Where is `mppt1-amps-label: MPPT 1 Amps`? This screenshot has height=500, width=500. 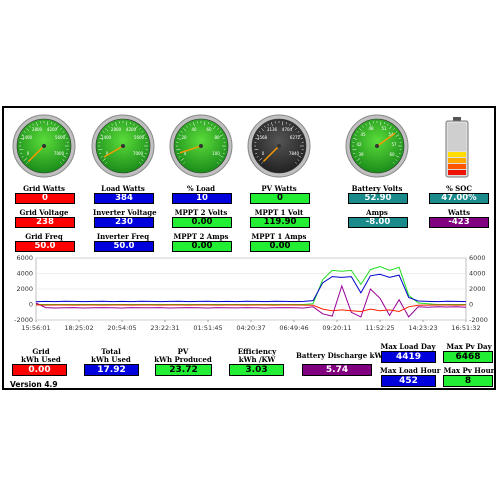
mppt1-amps-label: MPPT 1 Amps is located at coordinates (279, 236).